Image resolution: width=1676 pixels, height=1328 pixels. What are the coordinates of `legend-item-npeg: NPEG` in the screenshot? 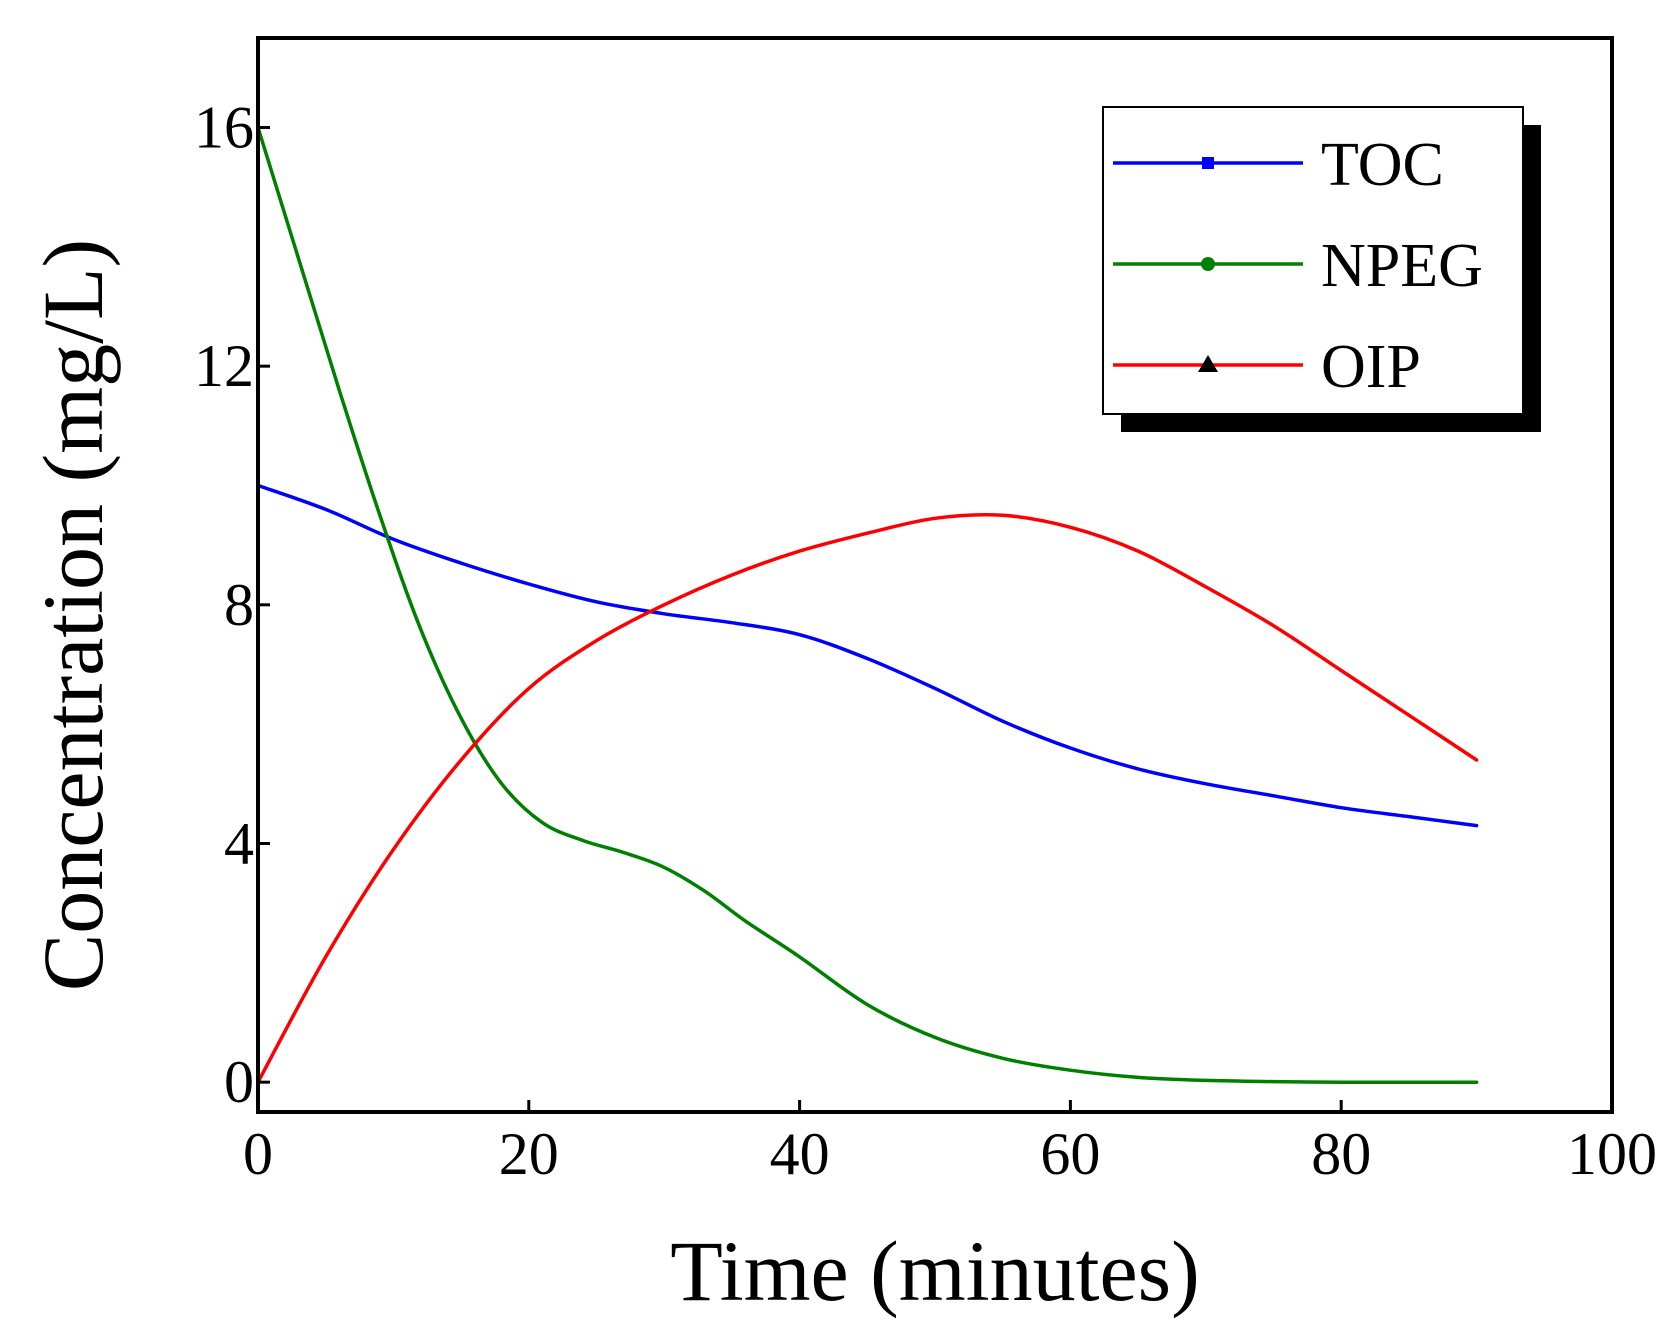 It's located at (1298, 266).